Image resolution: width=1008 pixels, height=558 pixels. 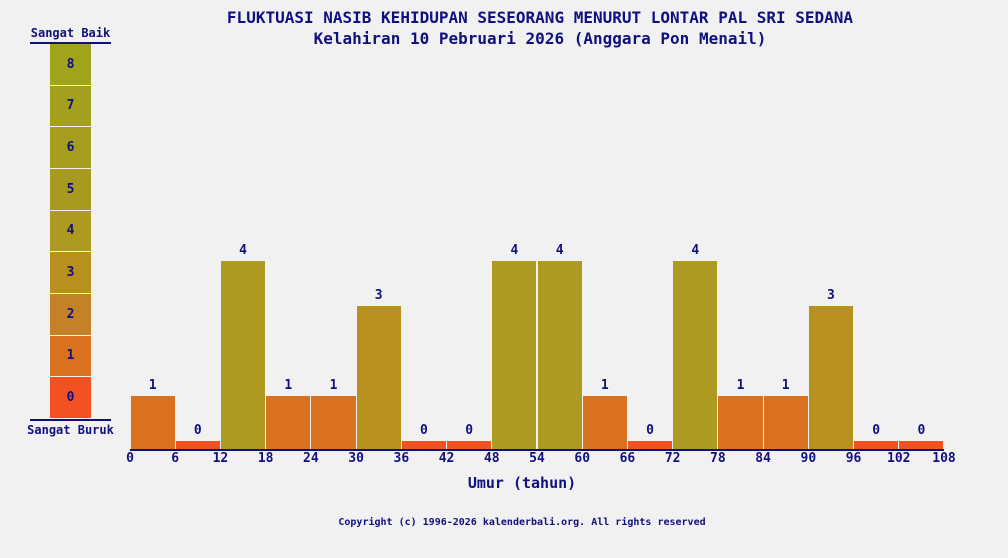 I want to click on legend-block: 8, so click(x=70, y=64).